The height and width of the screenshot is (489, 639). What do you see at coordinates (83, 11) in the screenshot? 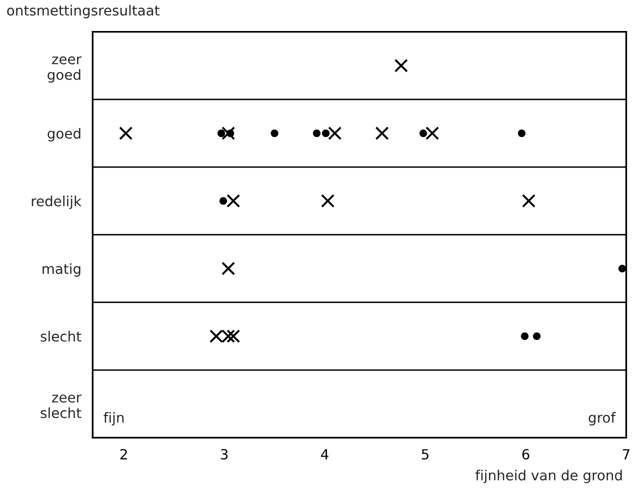
I see `y-axis-title: ontsmettingsresultaat` at bounding box center [83, 11].